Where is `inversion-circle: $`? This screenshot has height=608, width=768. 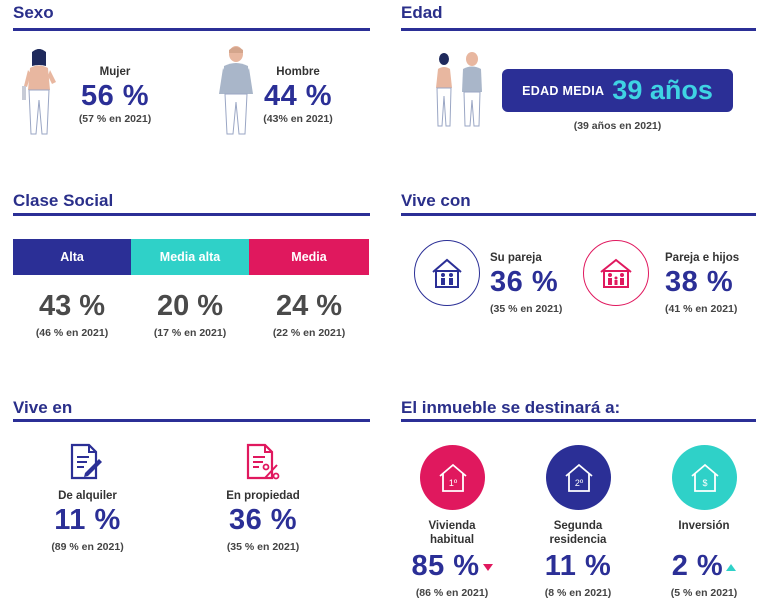
inversion-circle: $ is located at coordinates (704, 477).